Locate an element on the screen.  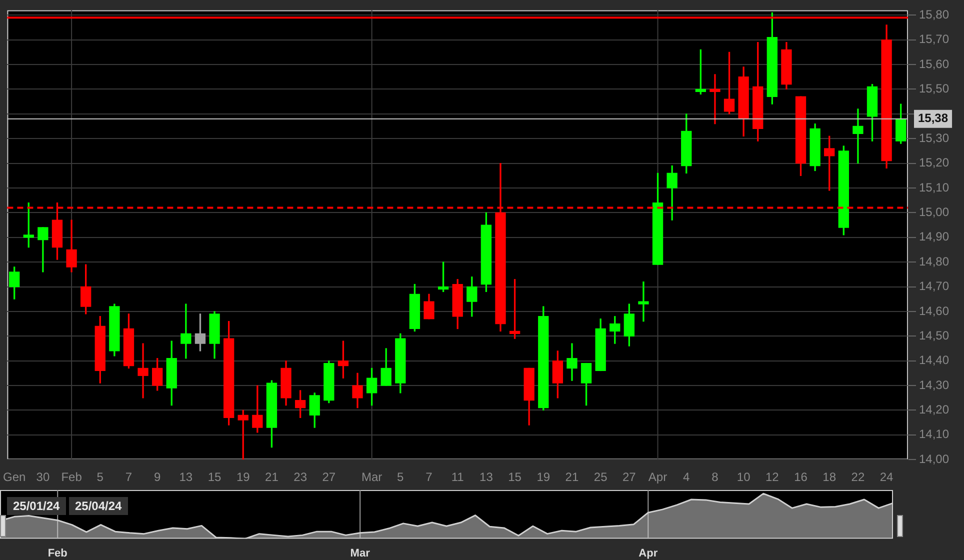
x-tick-label: 16 is located at coordinates (801, 477).